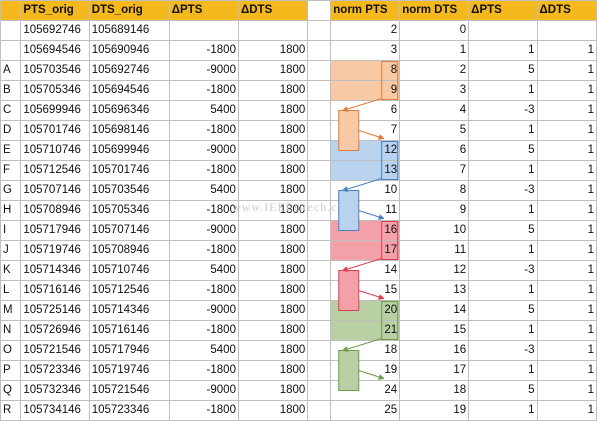 The width and height of the screenshot is (597, 421). What do you see at coordinates (11, 250) in the screenshot?
I see `row-label: J` at bounding box center [11, 250].